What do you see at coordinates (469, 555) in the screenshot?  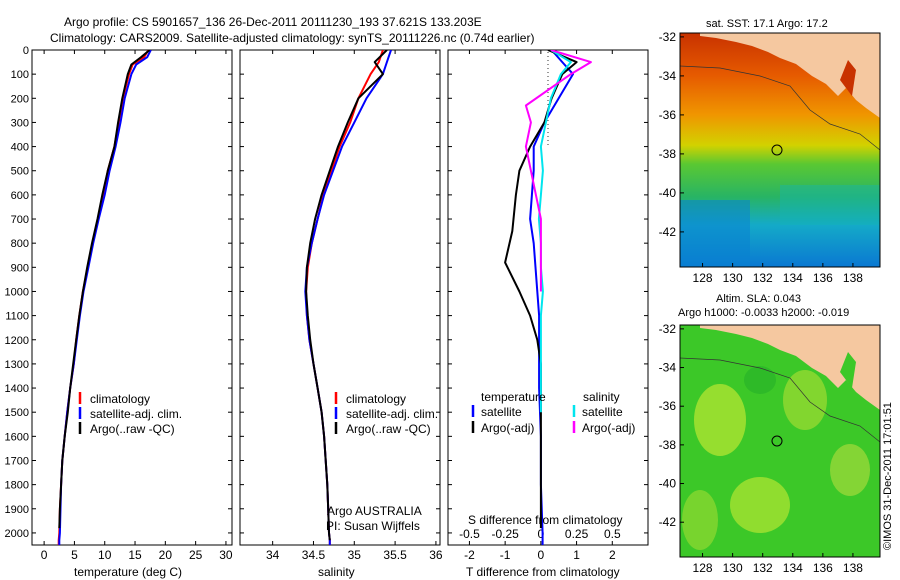 I see `x-tick-label: -2` at bounding box center [469, 555].